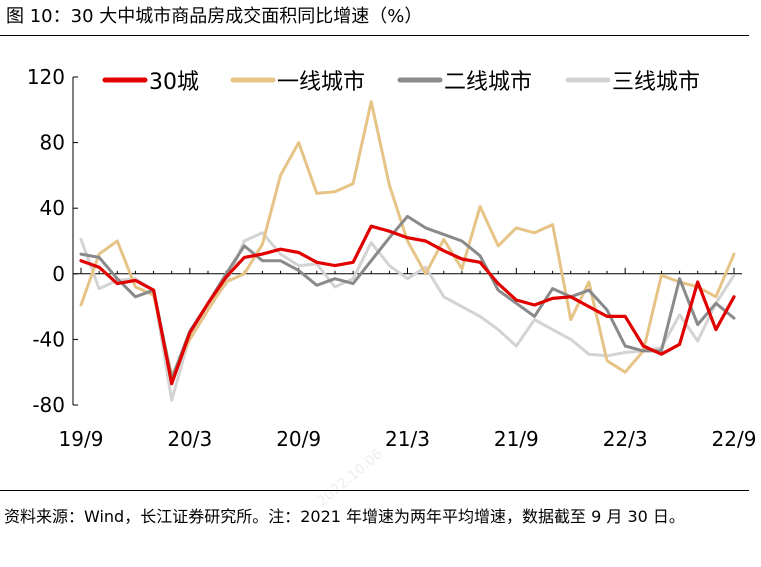 This screenshot has height=567, width=761. I want to click on y-tick-label: 80, so click(52, 143).